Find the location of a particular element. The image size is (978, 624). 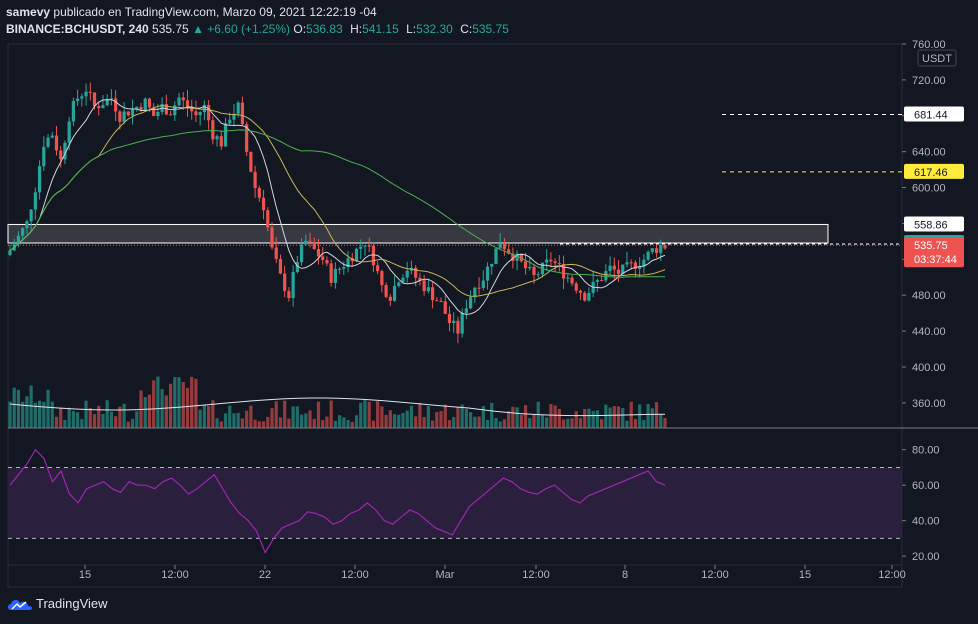

open-value: 536.83 is located at coordinates (324, 29).